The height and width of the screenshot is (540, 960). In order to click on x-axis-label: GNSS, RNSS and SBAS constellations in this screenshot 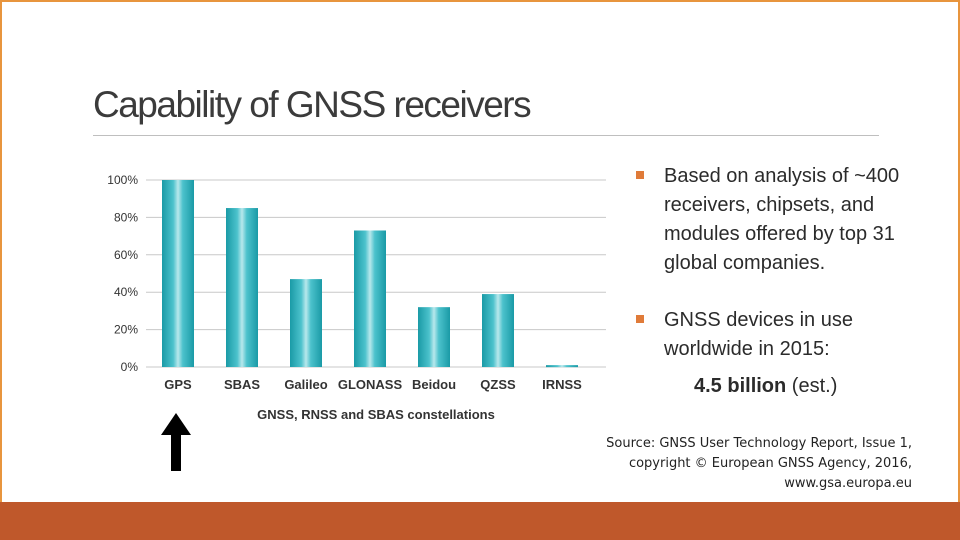, I will do `click(376, 414)`.